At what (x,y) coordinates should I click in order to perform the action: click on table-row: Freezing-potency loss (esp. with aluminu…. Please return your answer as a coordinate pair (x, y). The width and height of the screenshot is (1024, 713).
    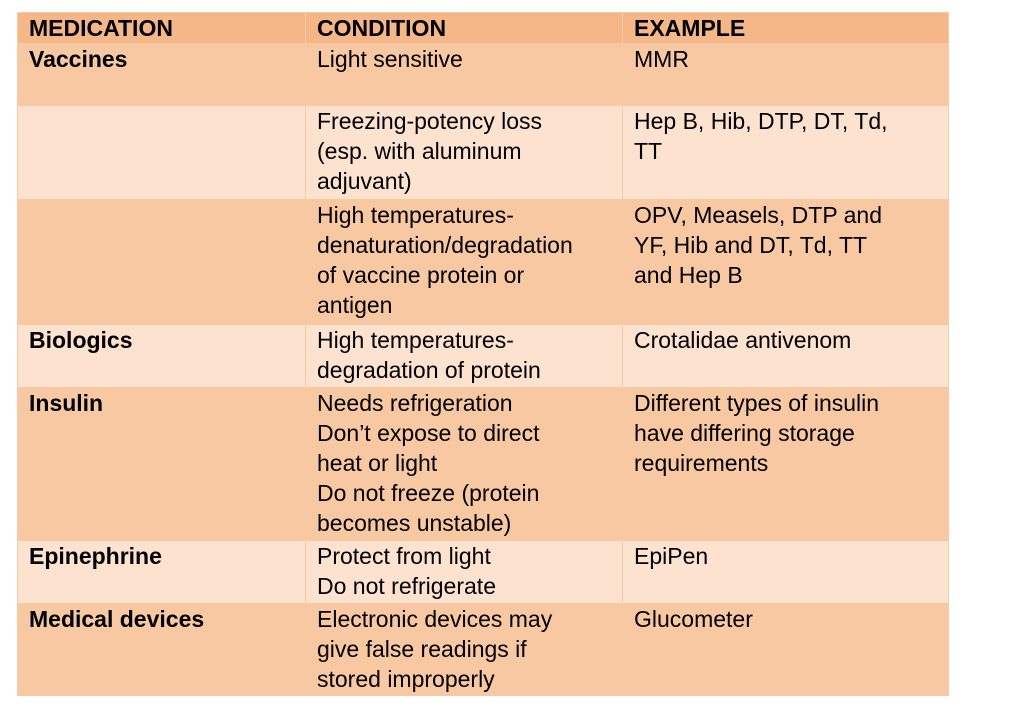
    Looking at the image, I should click on (483, 152).